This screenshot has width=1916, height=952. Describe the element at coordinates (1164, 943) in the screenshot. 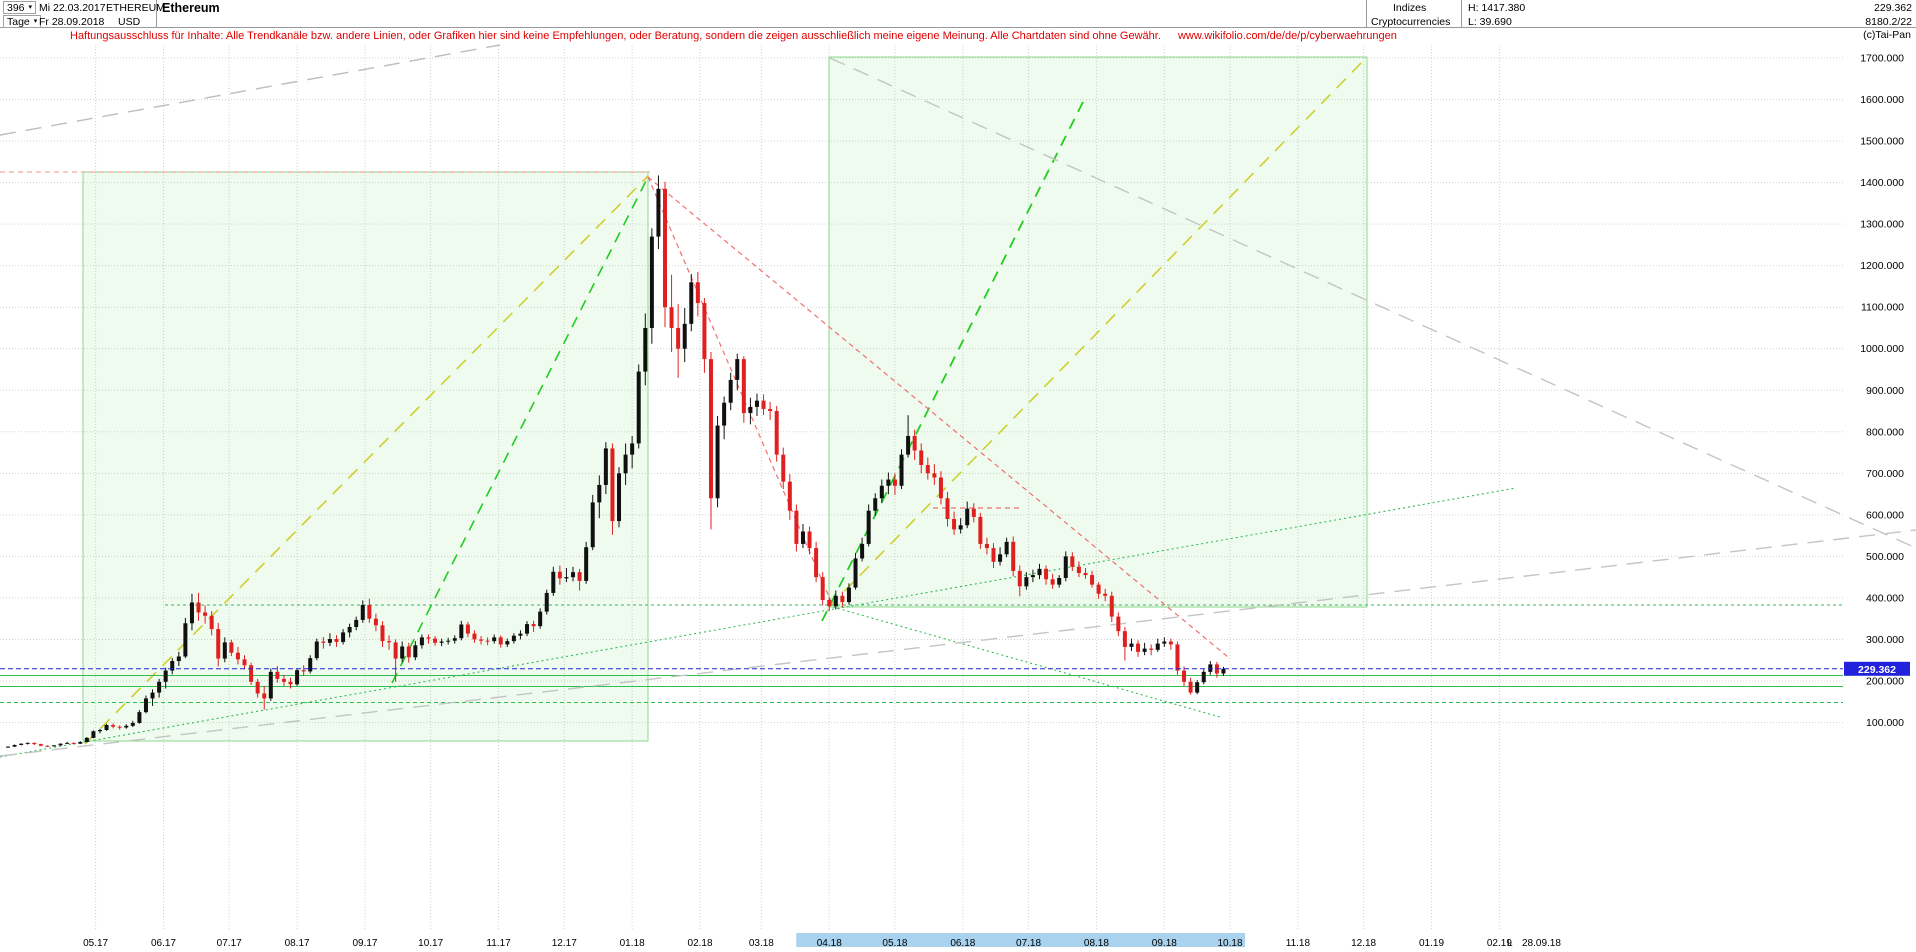

I see `x-axis-label: 09.18` at that location.